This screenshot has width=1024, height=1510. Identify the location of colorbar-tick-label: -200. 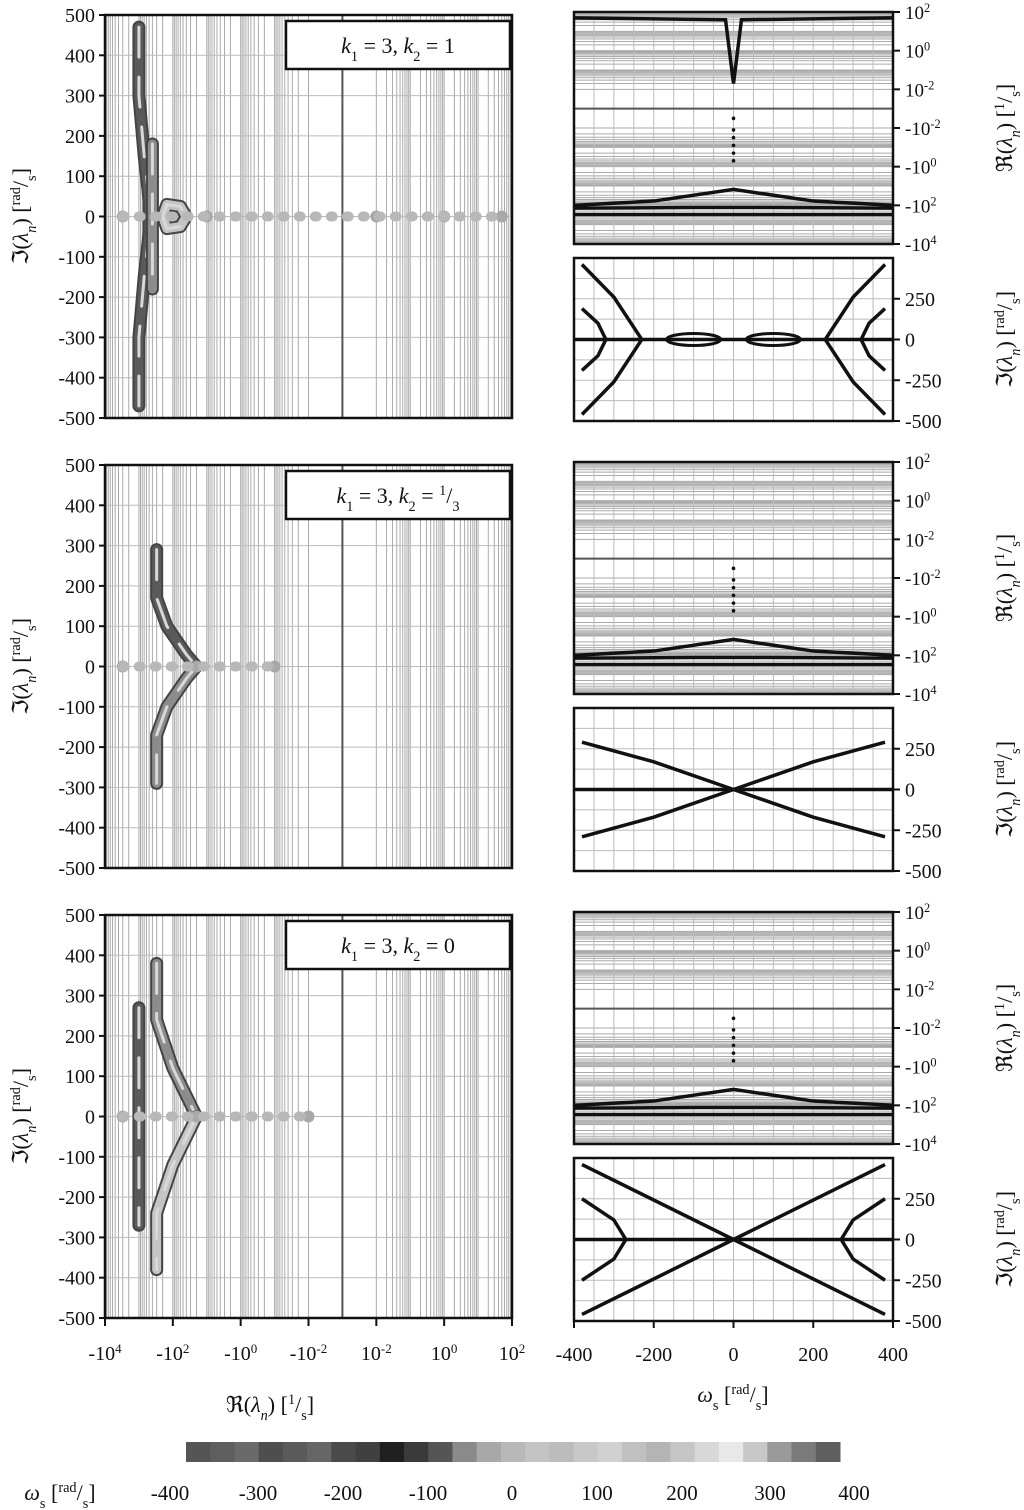
(343, 1493).